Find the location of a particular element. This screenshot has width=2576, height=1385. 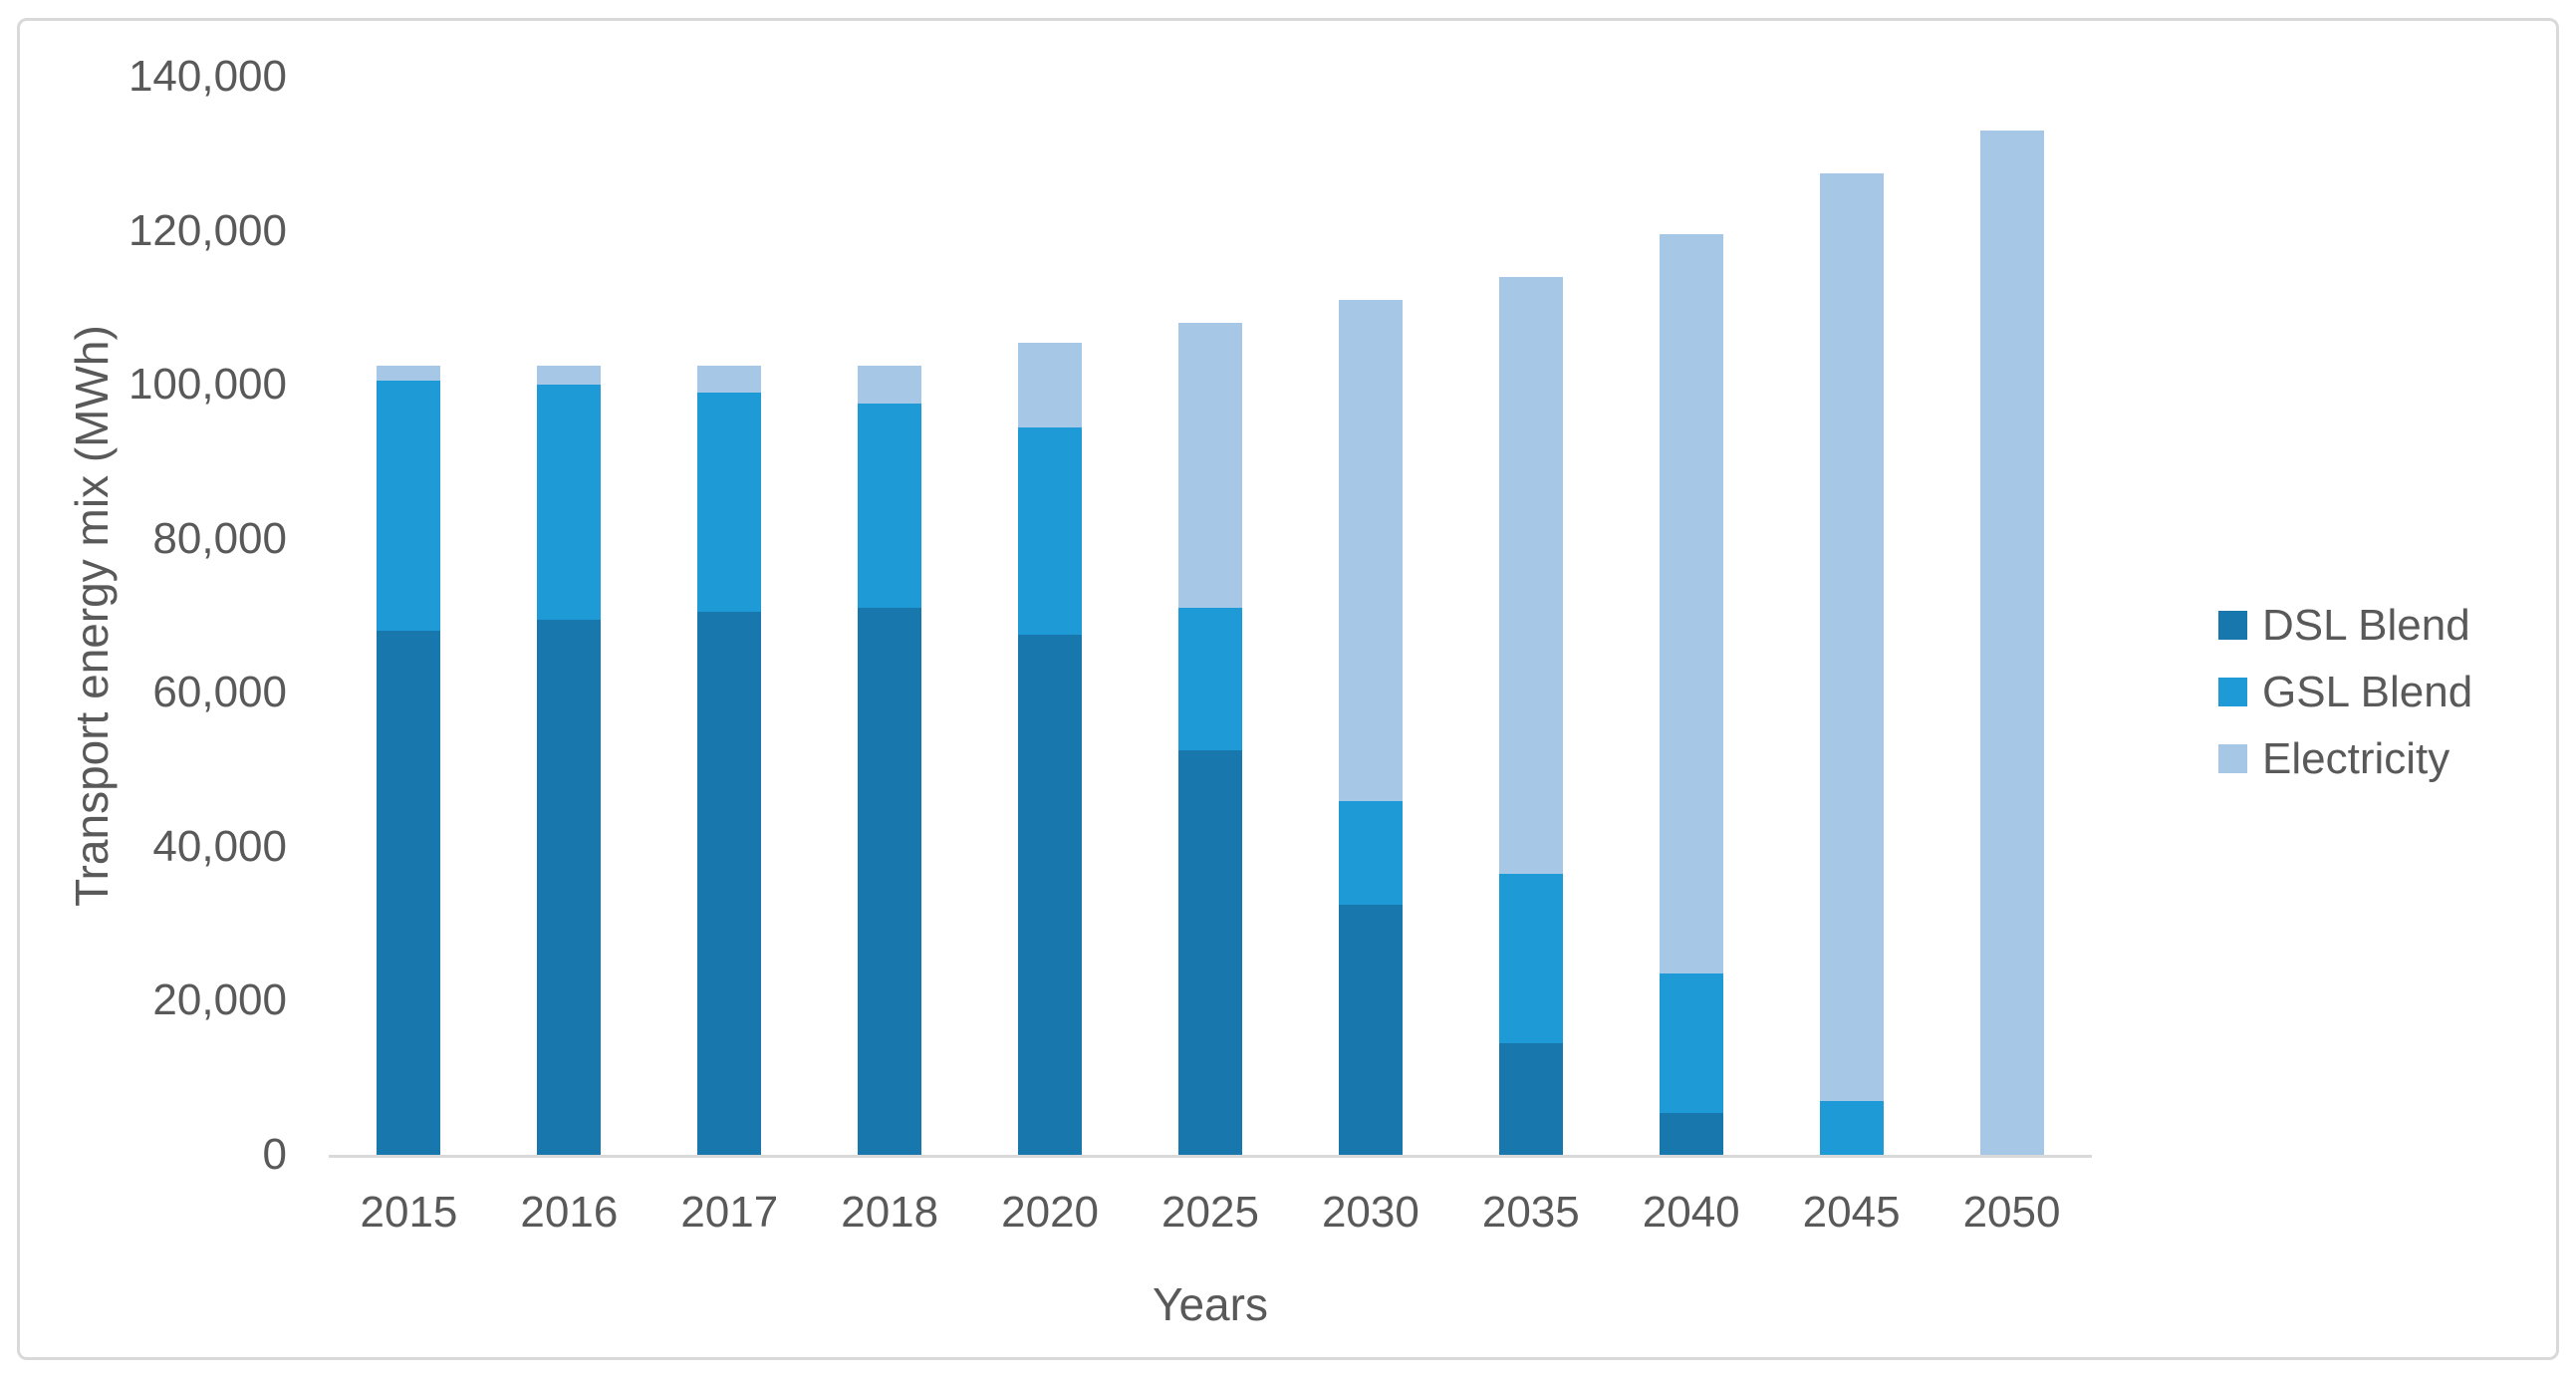

bar-2017 is located at coordinates (729, 616).